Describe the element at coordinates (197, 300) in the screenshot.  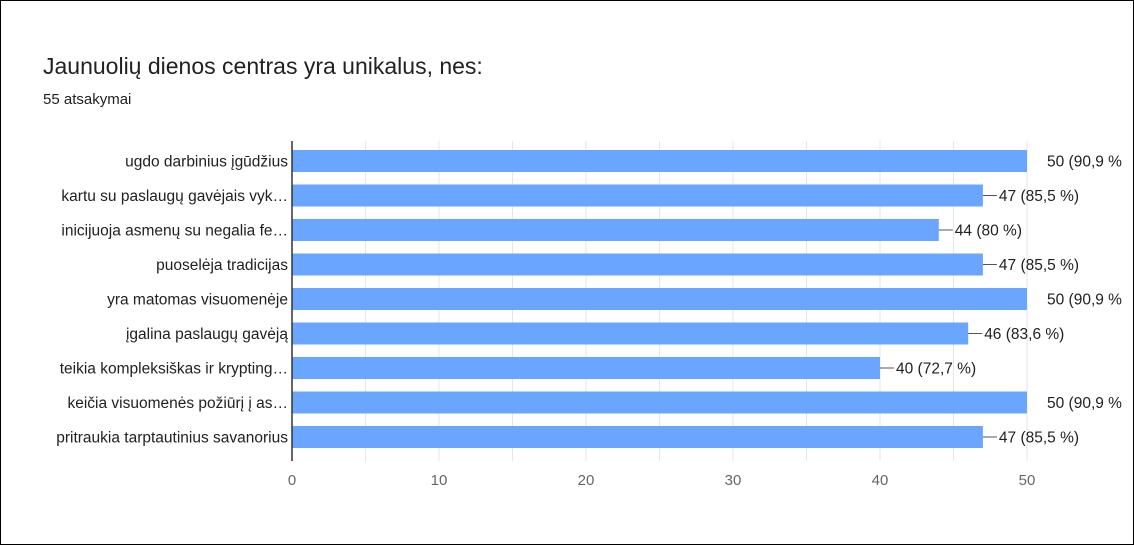
I see `category-label: yra matomas visuomenėje` at that location.